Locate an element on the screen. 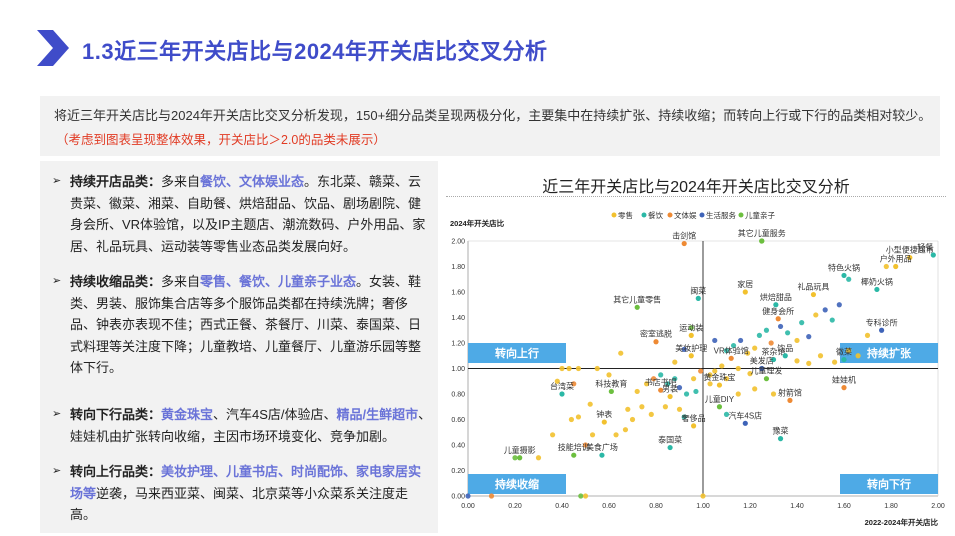  data-label: 技能培训 is located at coordinates (574, 447).